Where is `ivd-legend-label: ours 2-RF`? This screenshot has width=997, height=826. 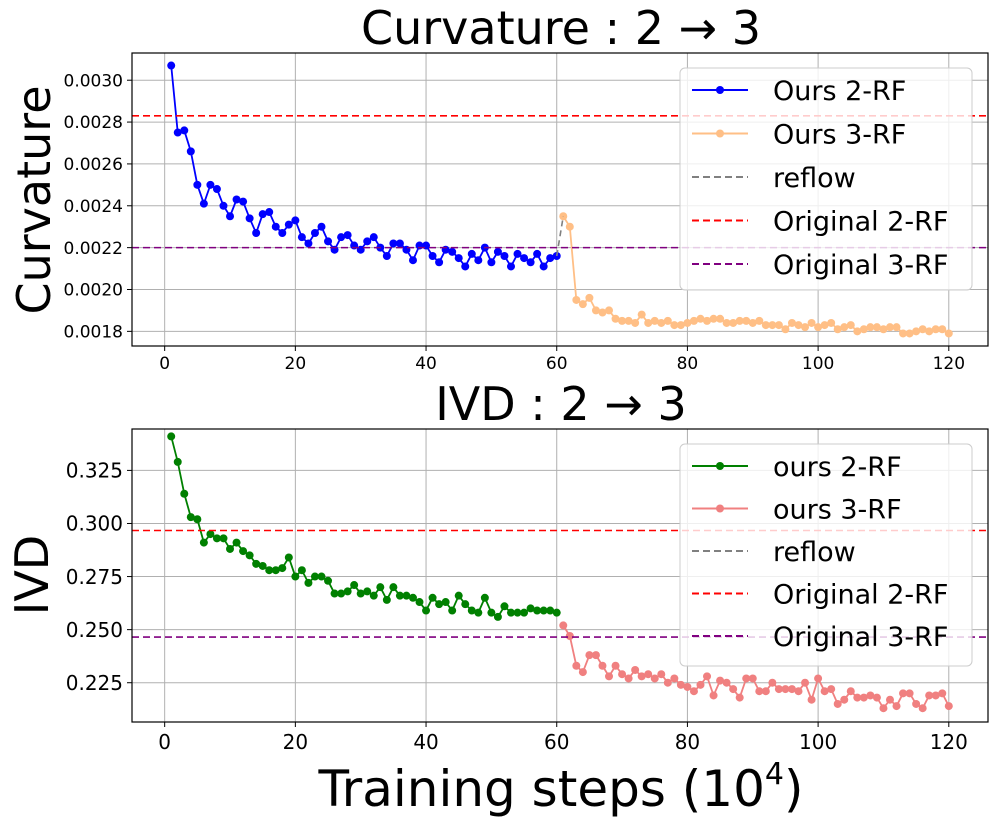
ivd-legend-label: ours 2-RF is located at coordinates (837, 467).